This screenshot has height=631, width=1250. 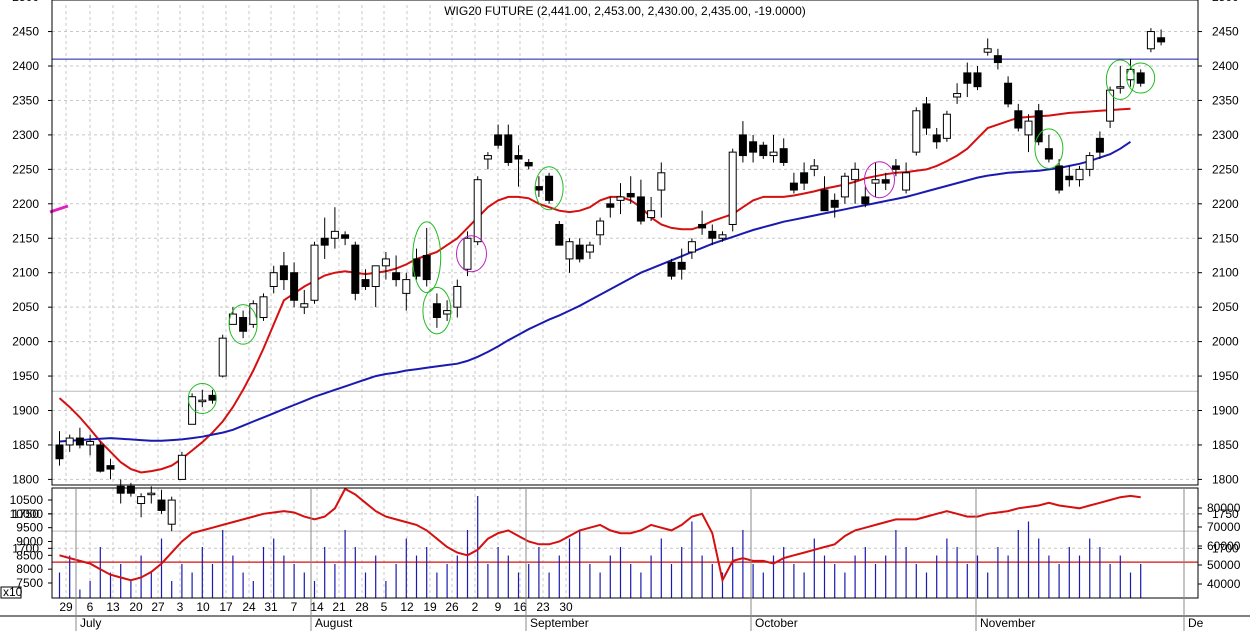 I want to click on price-tick-label-right: 2050, so click(x=1225, y=307).